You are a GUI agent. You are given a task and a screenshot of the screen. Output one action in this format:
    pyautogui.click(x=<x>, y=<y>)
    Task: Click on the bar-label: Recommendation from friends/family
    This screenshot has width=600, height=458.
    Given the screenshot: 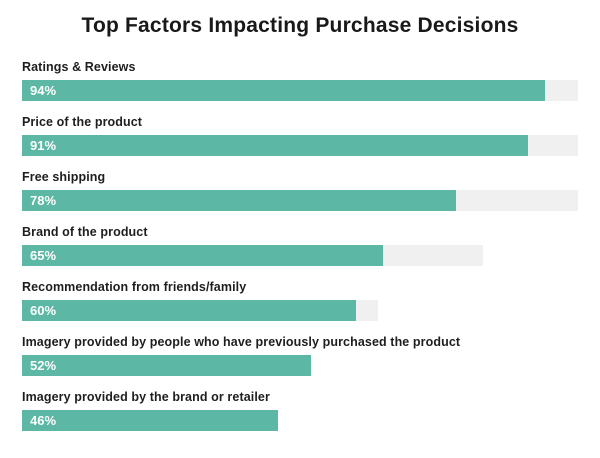 What is the action you would take?
    pyautogui.click(x=134, y=287)
    